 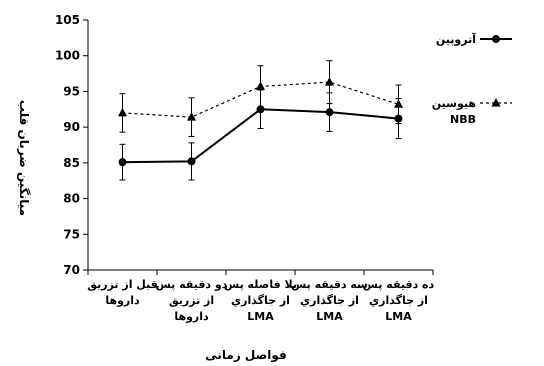 I want to click on y-axis-label: میانگین ضربان قلب, so click(x=24, y=158).